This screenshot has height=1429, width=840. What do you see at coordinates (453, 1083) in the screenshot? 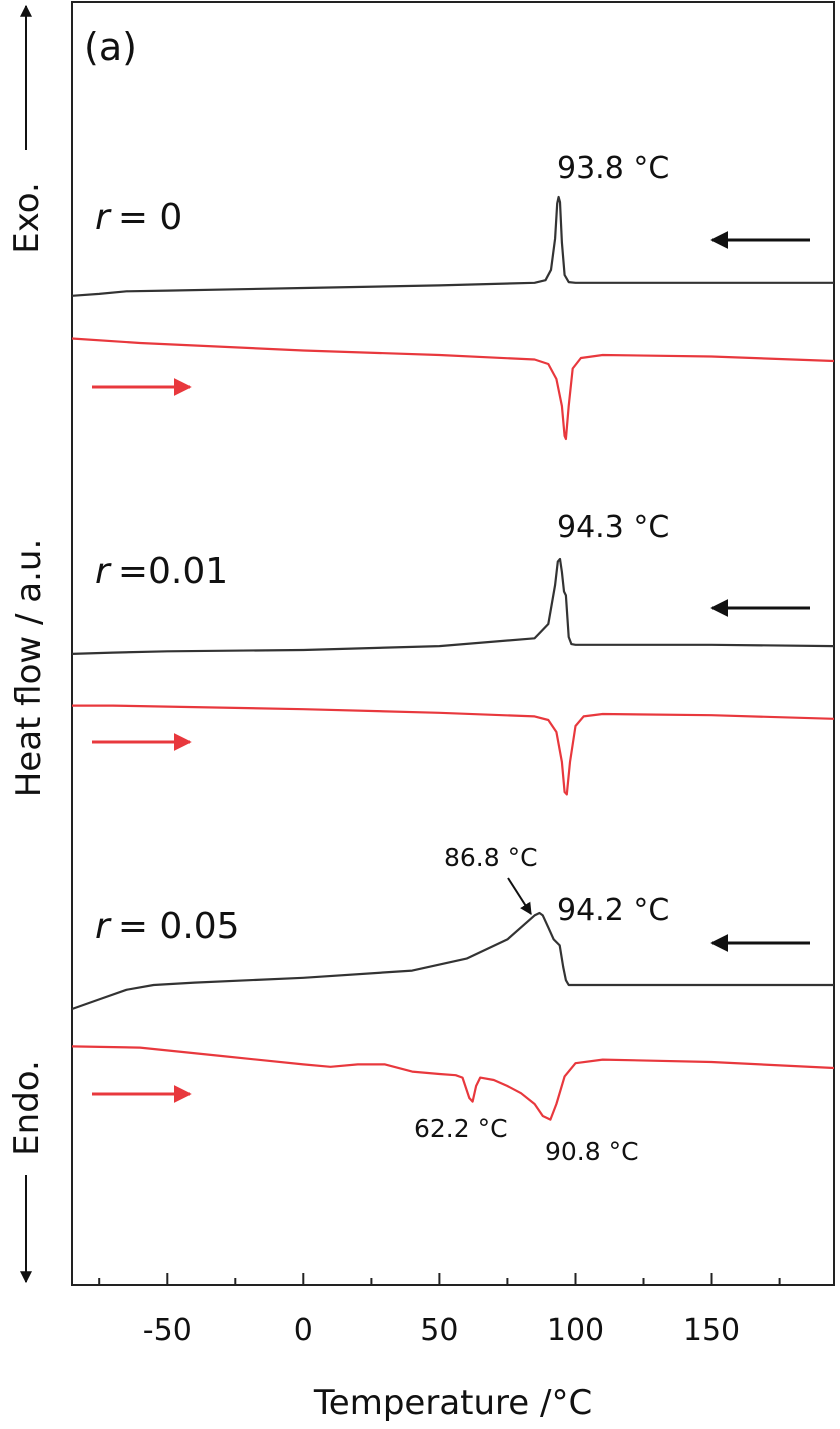
I see `heating-curve-r005` at bounding box center [453, 1083].